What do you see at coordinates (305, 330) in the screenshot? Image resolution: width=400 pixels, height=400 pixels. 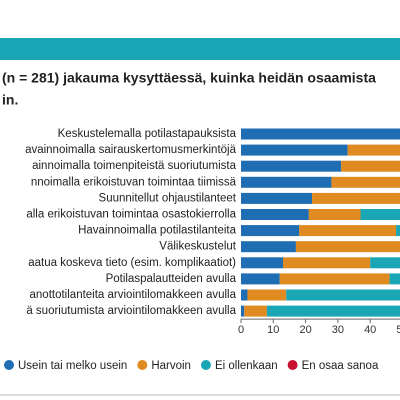 I see `x-tick-label: 20` at bounding box center [305, 330].